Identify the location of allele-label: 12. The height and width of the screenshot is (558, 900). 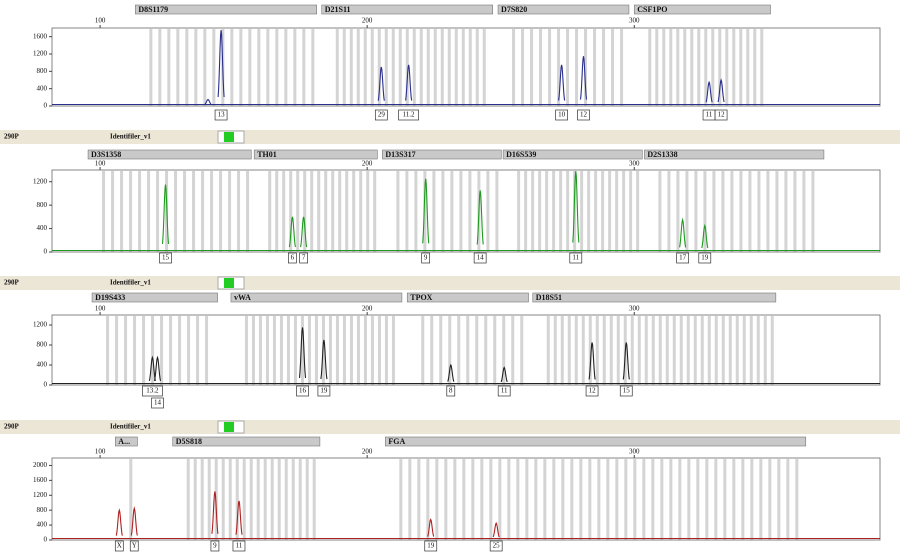
(722, 115).